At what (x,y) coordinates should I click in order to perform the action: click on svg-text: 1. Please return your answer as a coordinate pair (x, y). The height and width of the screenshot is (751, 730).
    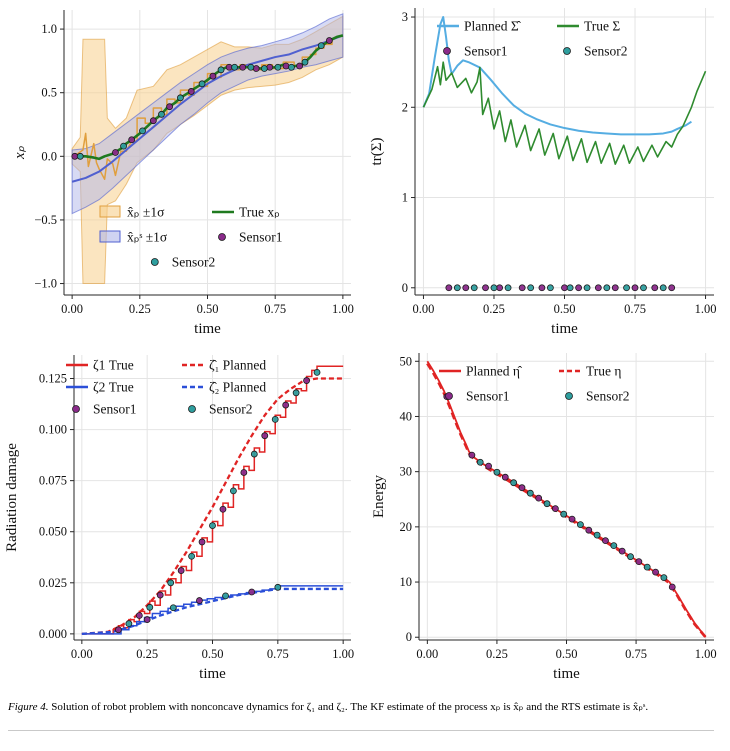
    Looking at the image, I should click on (405, 198).